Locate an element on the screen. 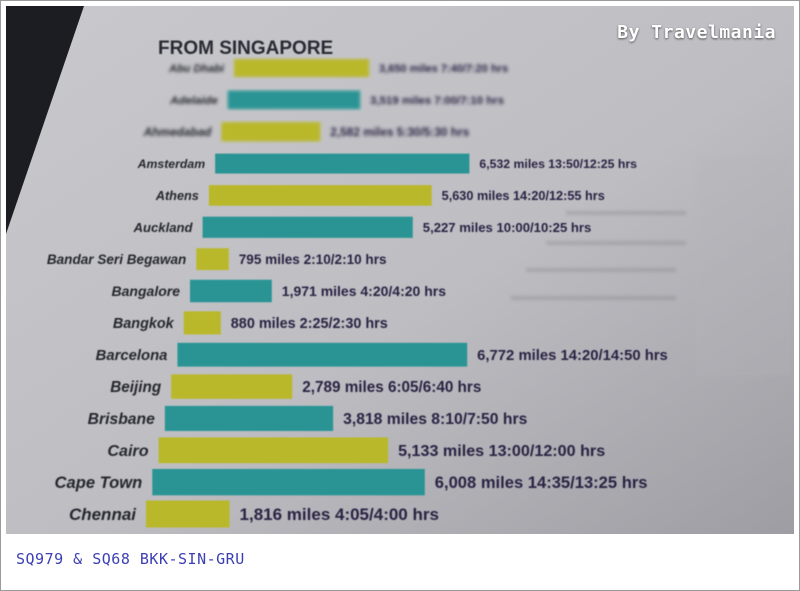 Image resolution: width=800 pixels, height=591 pixels. data-label: 1,971 miles 4:20/4:20 hrs is located at coordinates (364, 291).